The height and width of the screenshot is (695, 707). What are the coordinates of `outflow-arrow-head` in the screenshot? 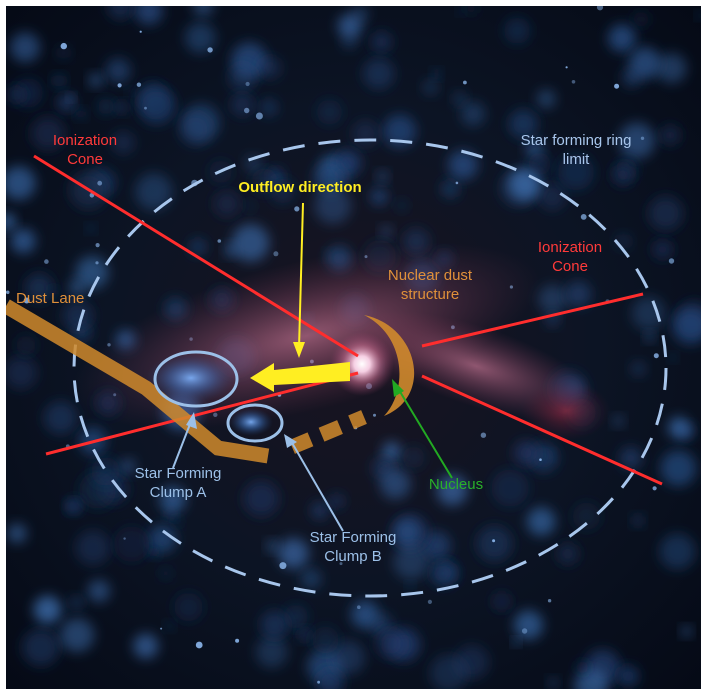 It's located at (262, 377).